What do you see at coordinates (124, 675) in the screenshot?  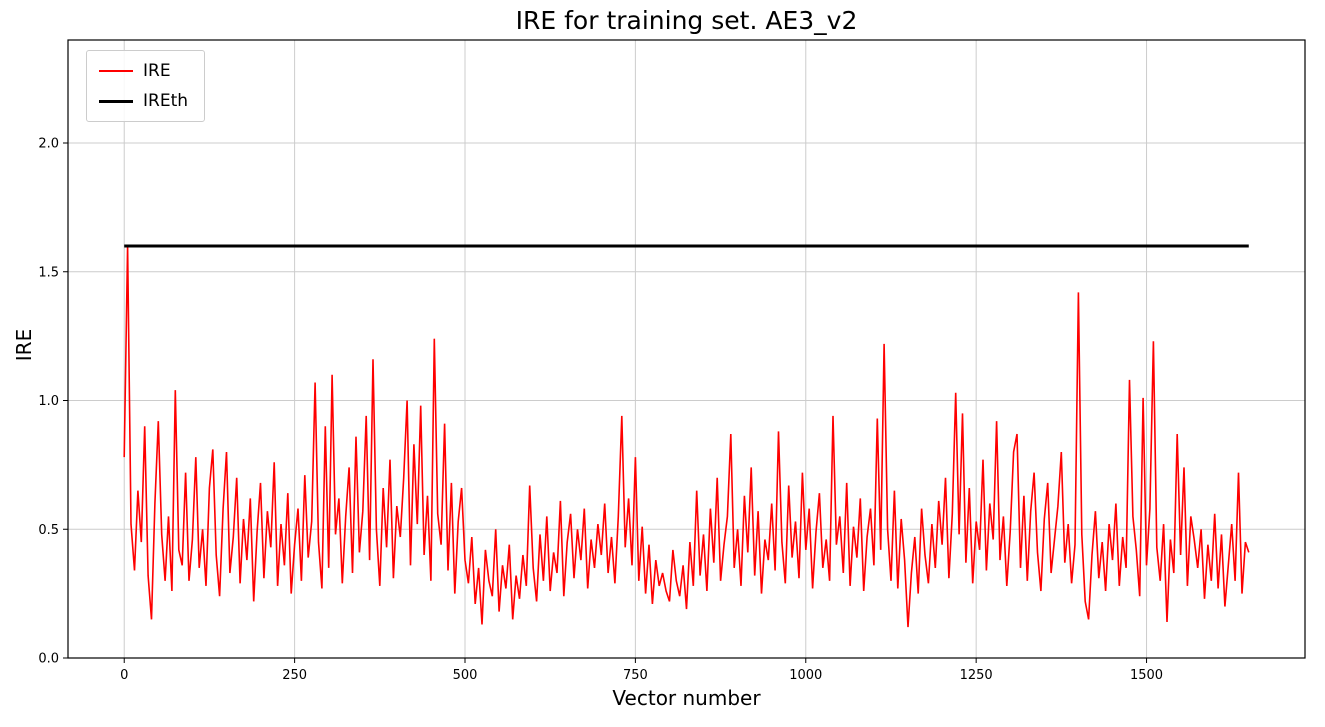 I see `x-tick-label: 0` at bounding box center [124, 675].